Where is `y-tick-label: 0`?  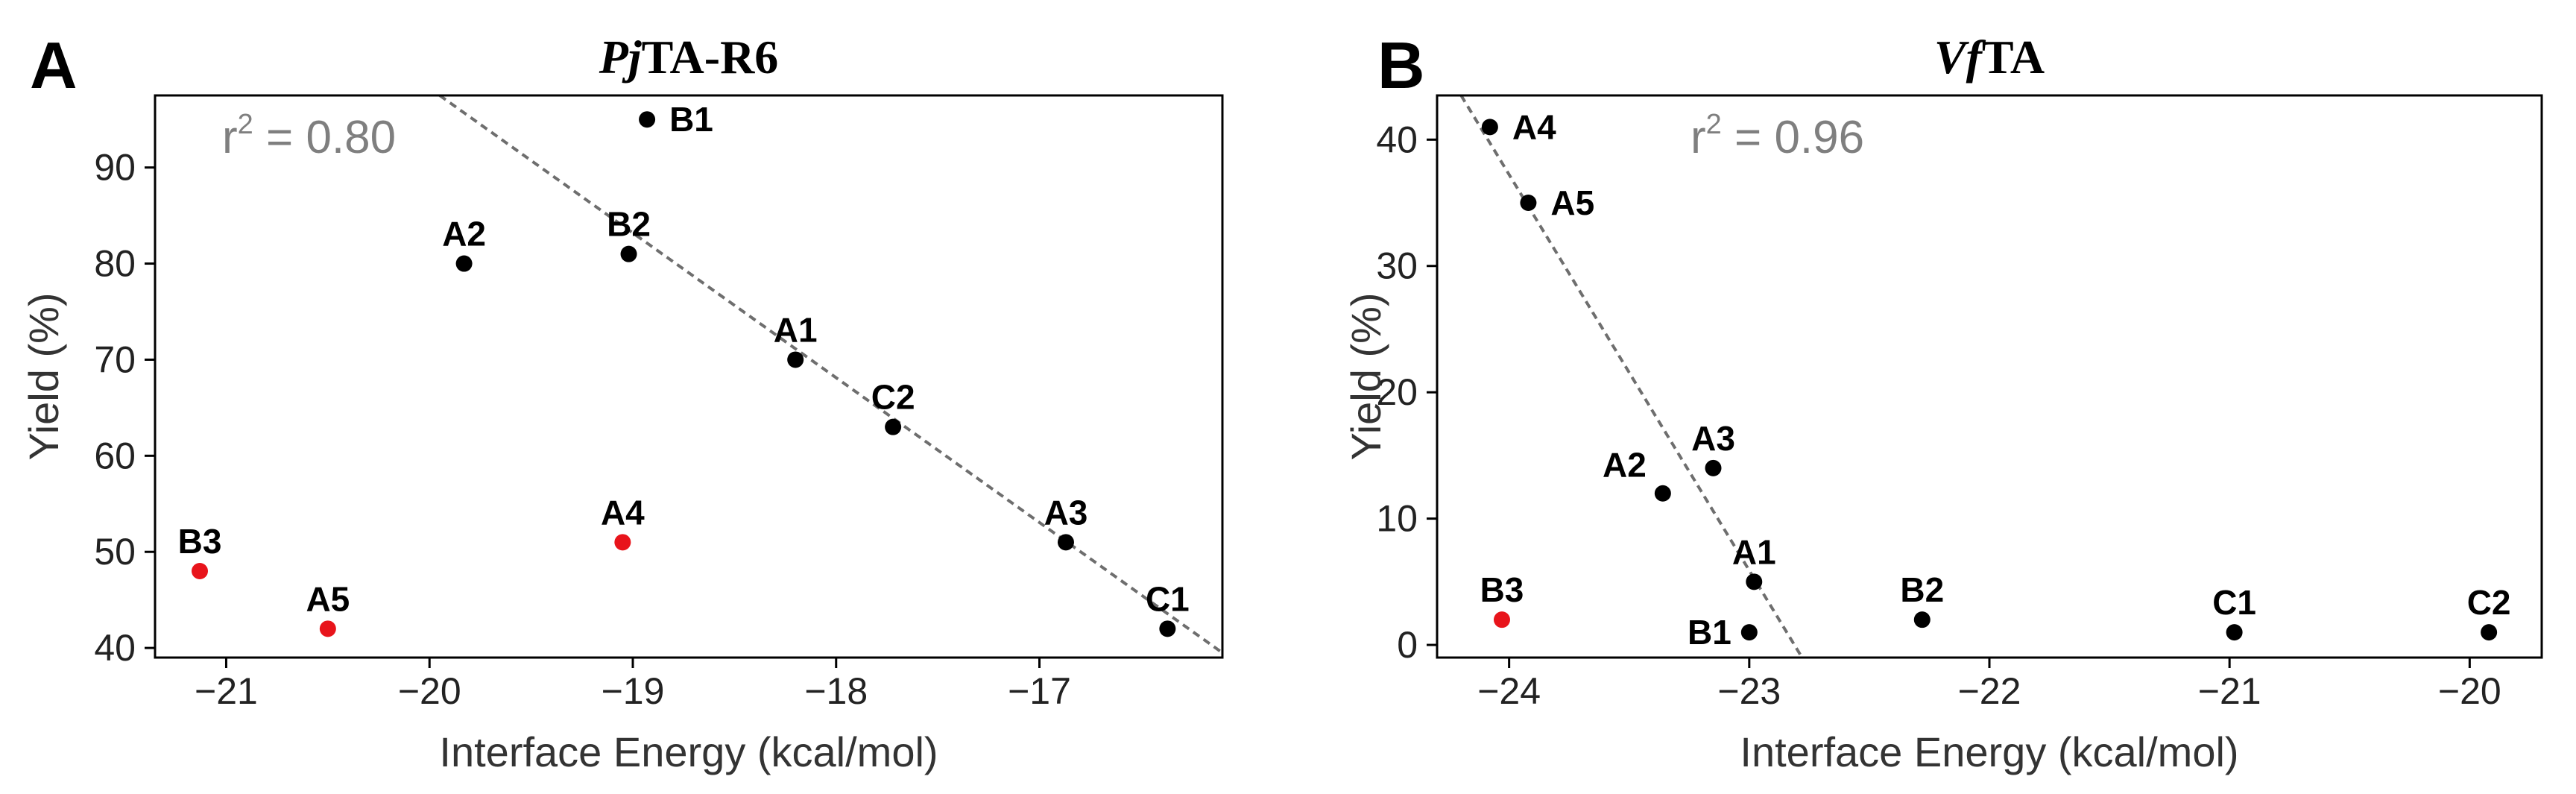
y-tick-label: 0 is located at coordinates (1407, 645).